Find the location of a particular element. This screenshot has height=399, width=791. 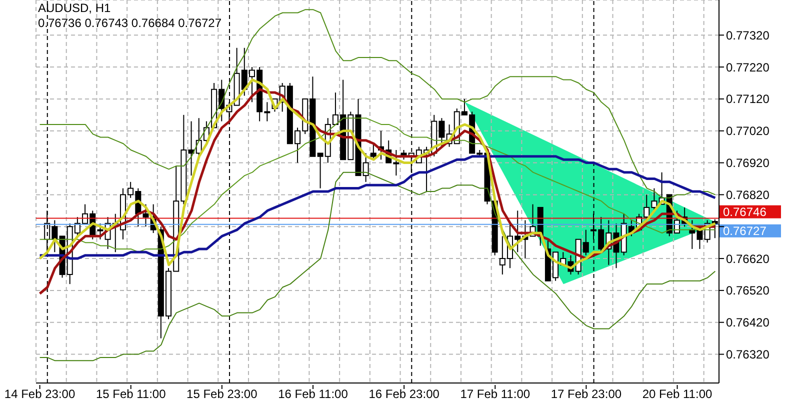

x-tick-label: 20 Feb 11:00 is located at coordinates (677, 393).